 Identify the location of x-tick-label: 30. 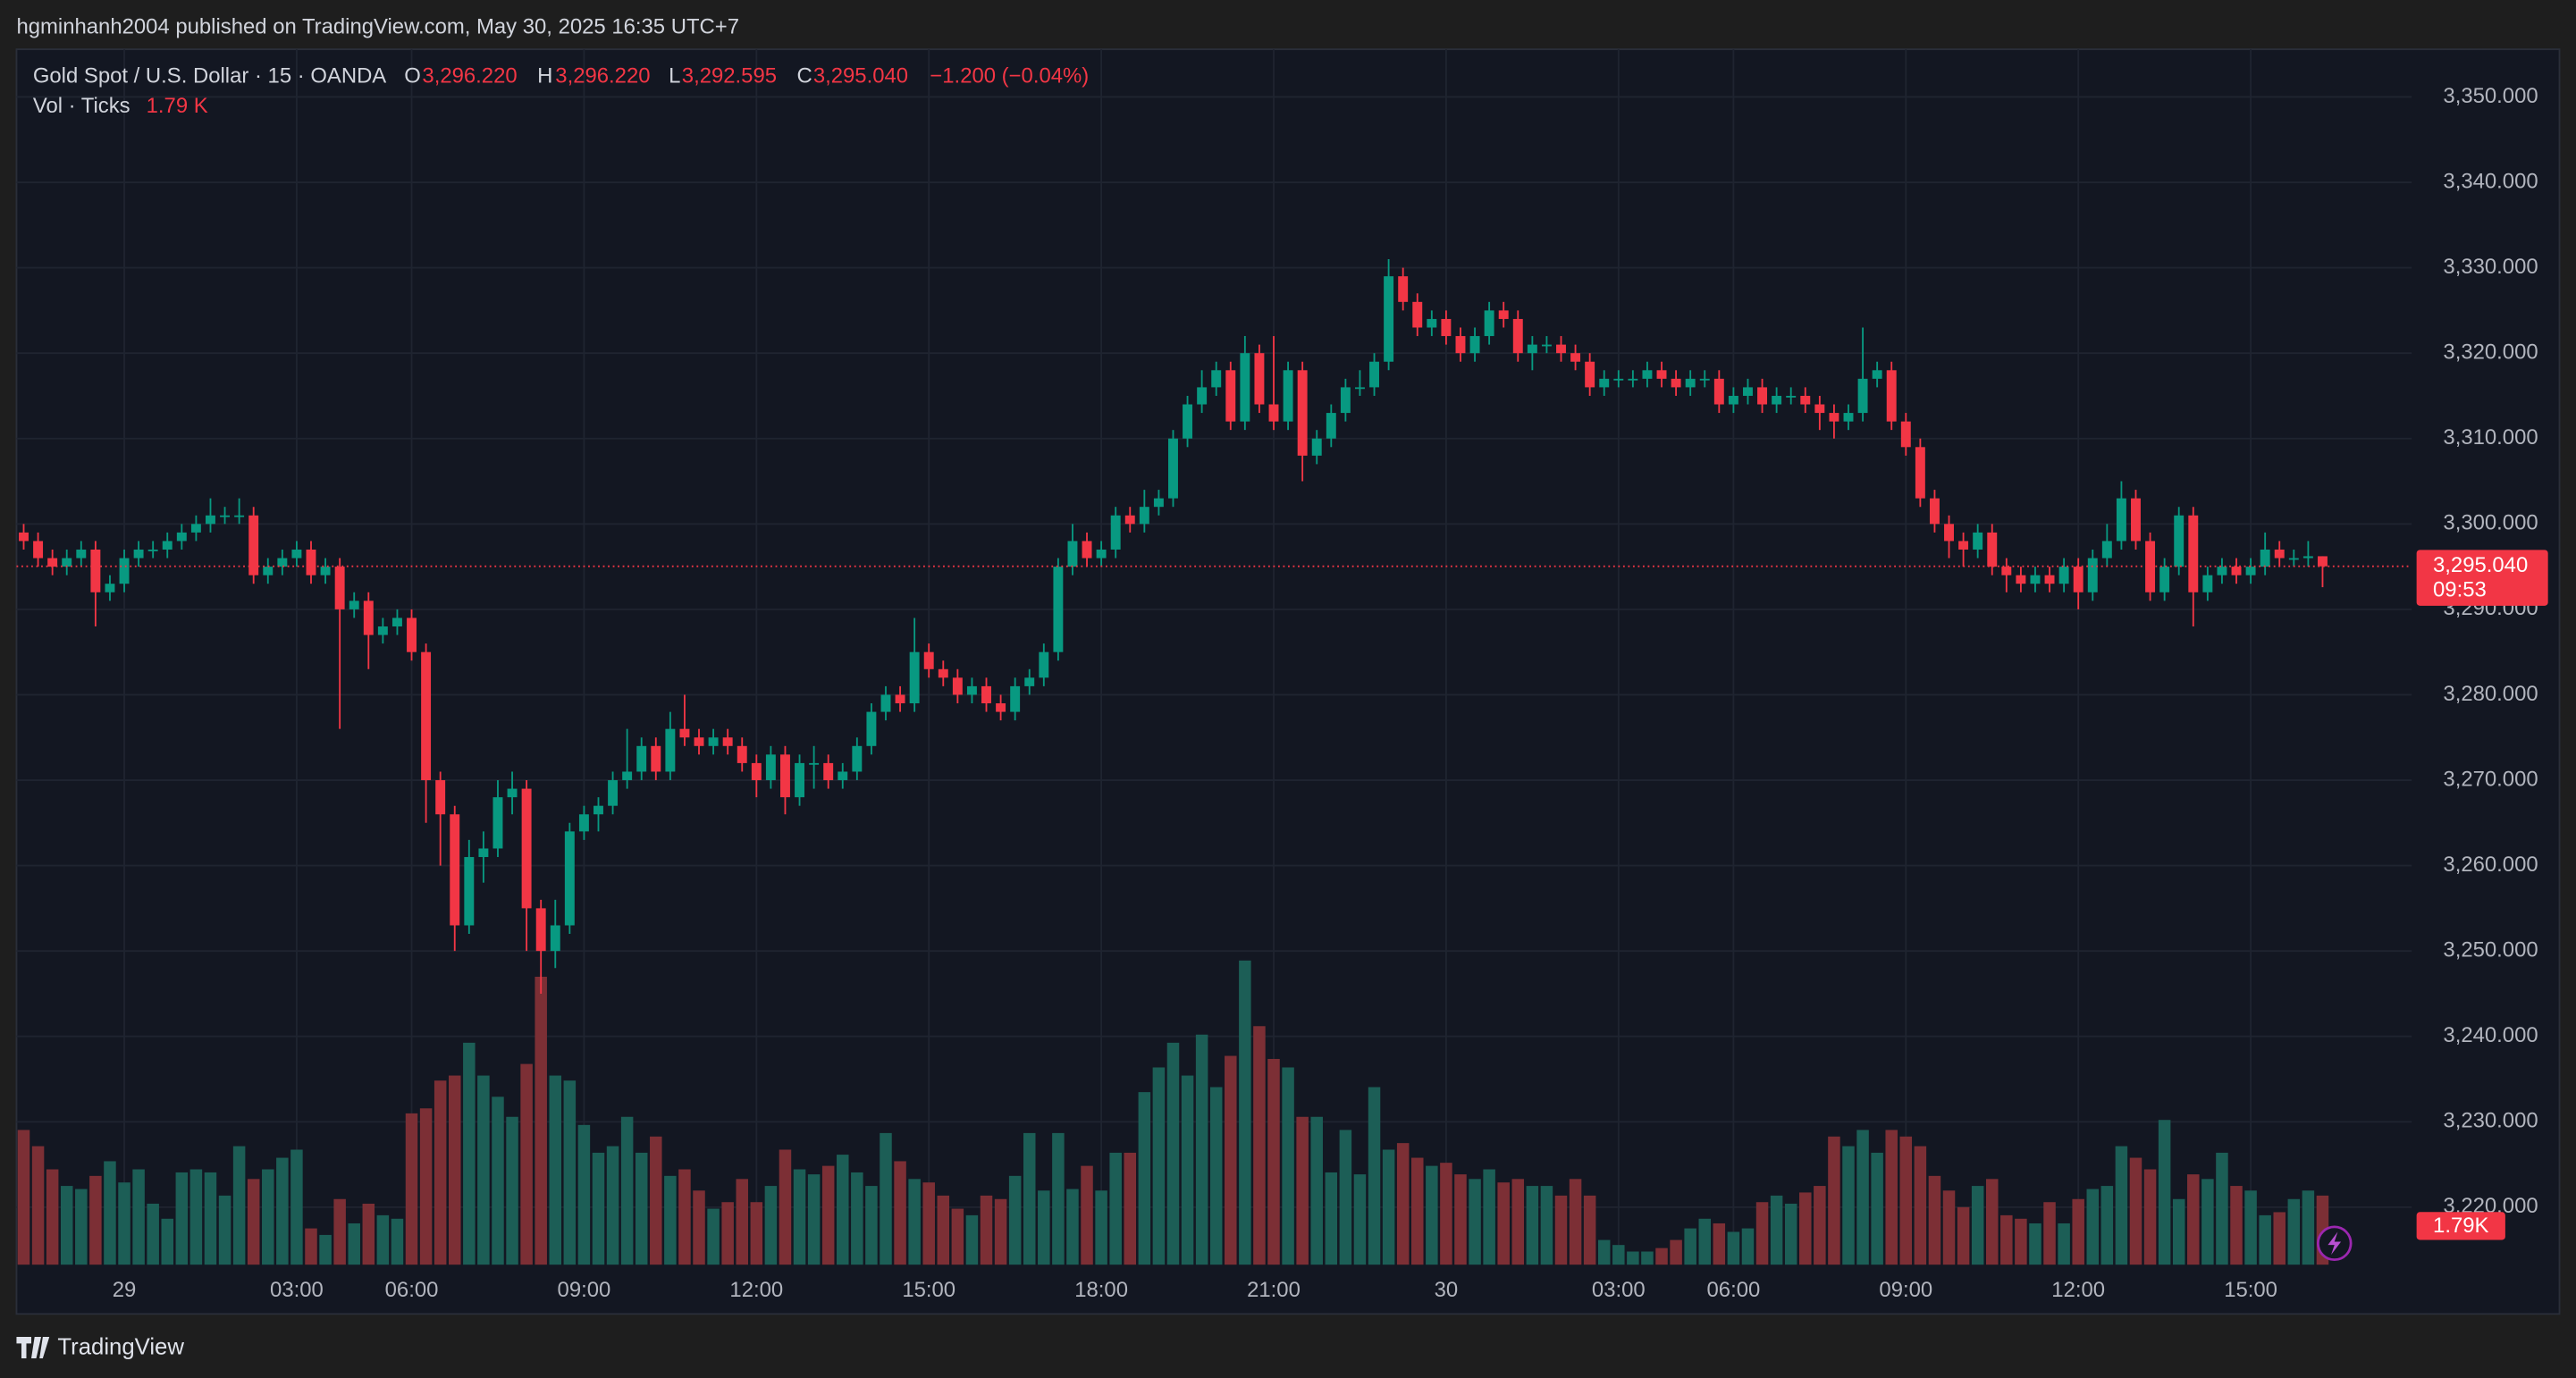
(1447, 1290).